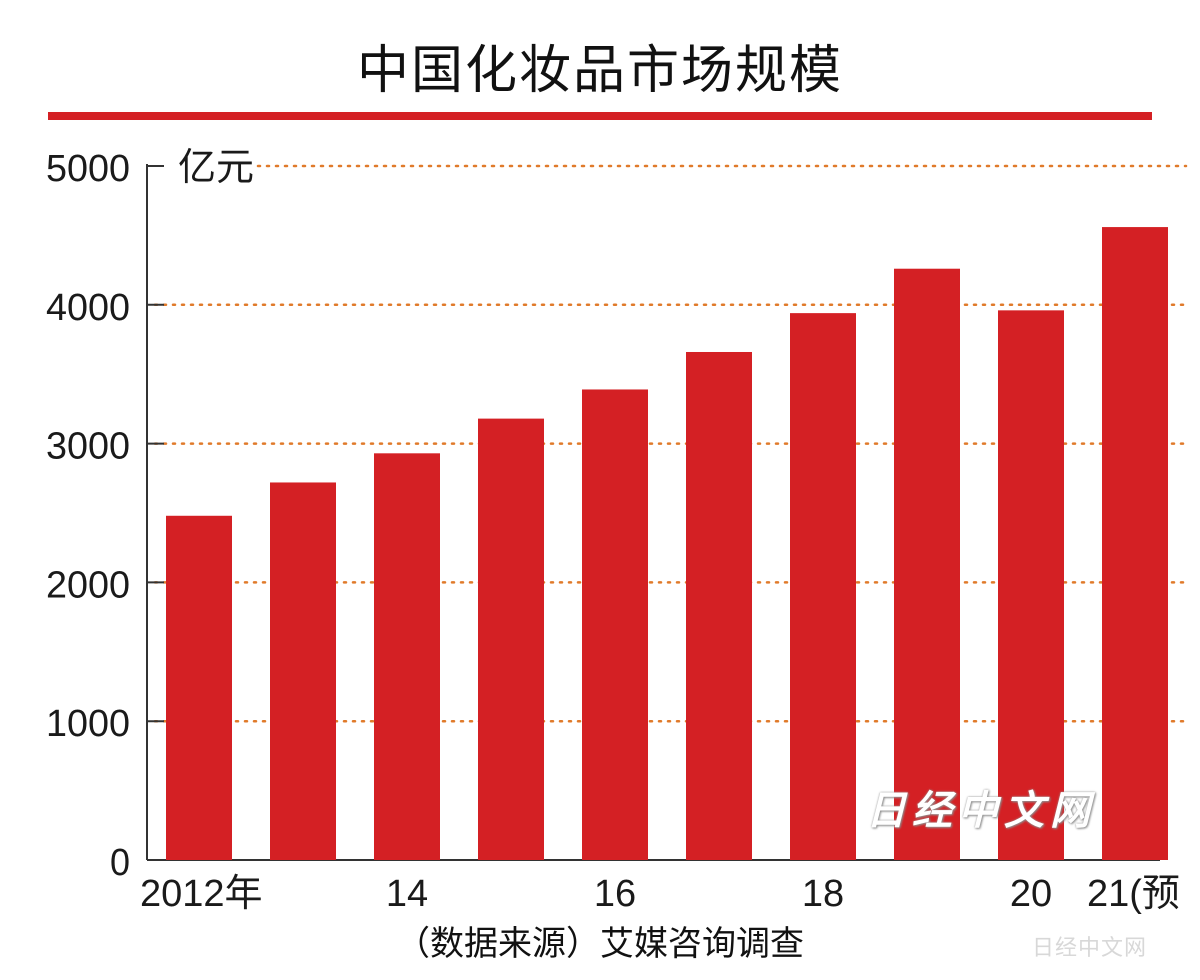 The image size is (1200, 980). I want to click on y-tick-label: 5000, so click(88, 169).